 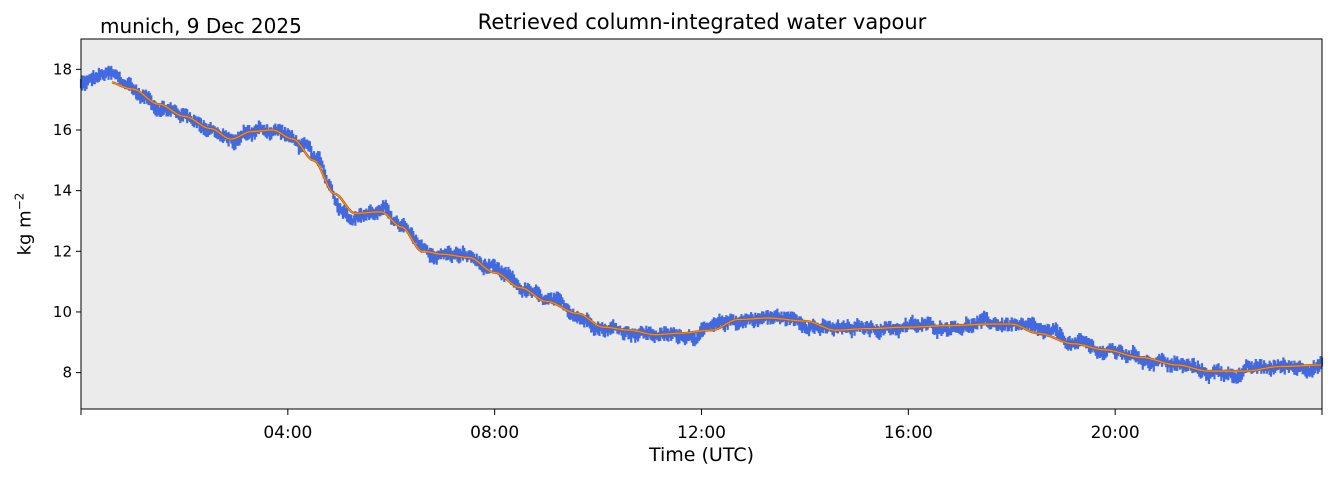 What do you see at coordinates (701, 433) in the screenshot?
I see `x-tick-label: 12:00` at bounding box center [701, 433].